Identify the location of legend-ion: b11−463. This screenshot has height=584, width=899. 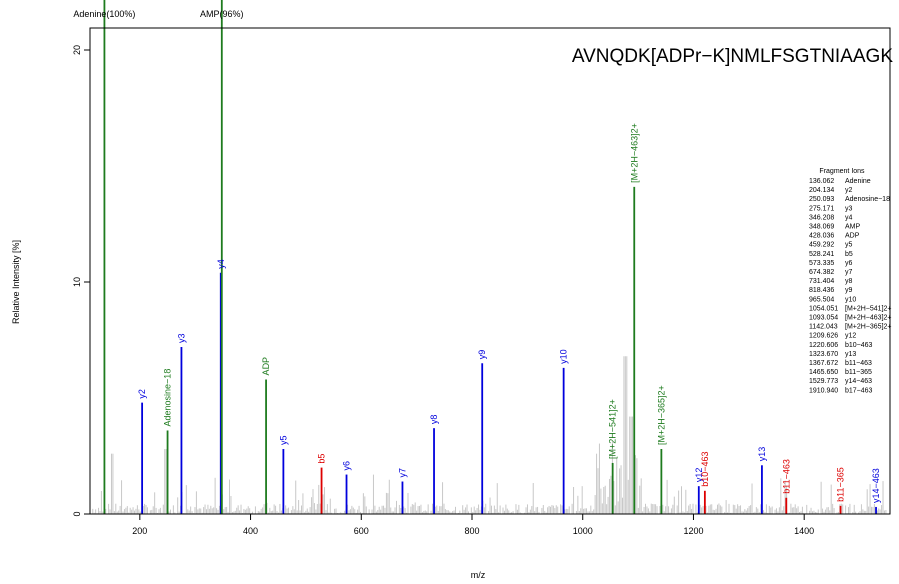
(858, 363).